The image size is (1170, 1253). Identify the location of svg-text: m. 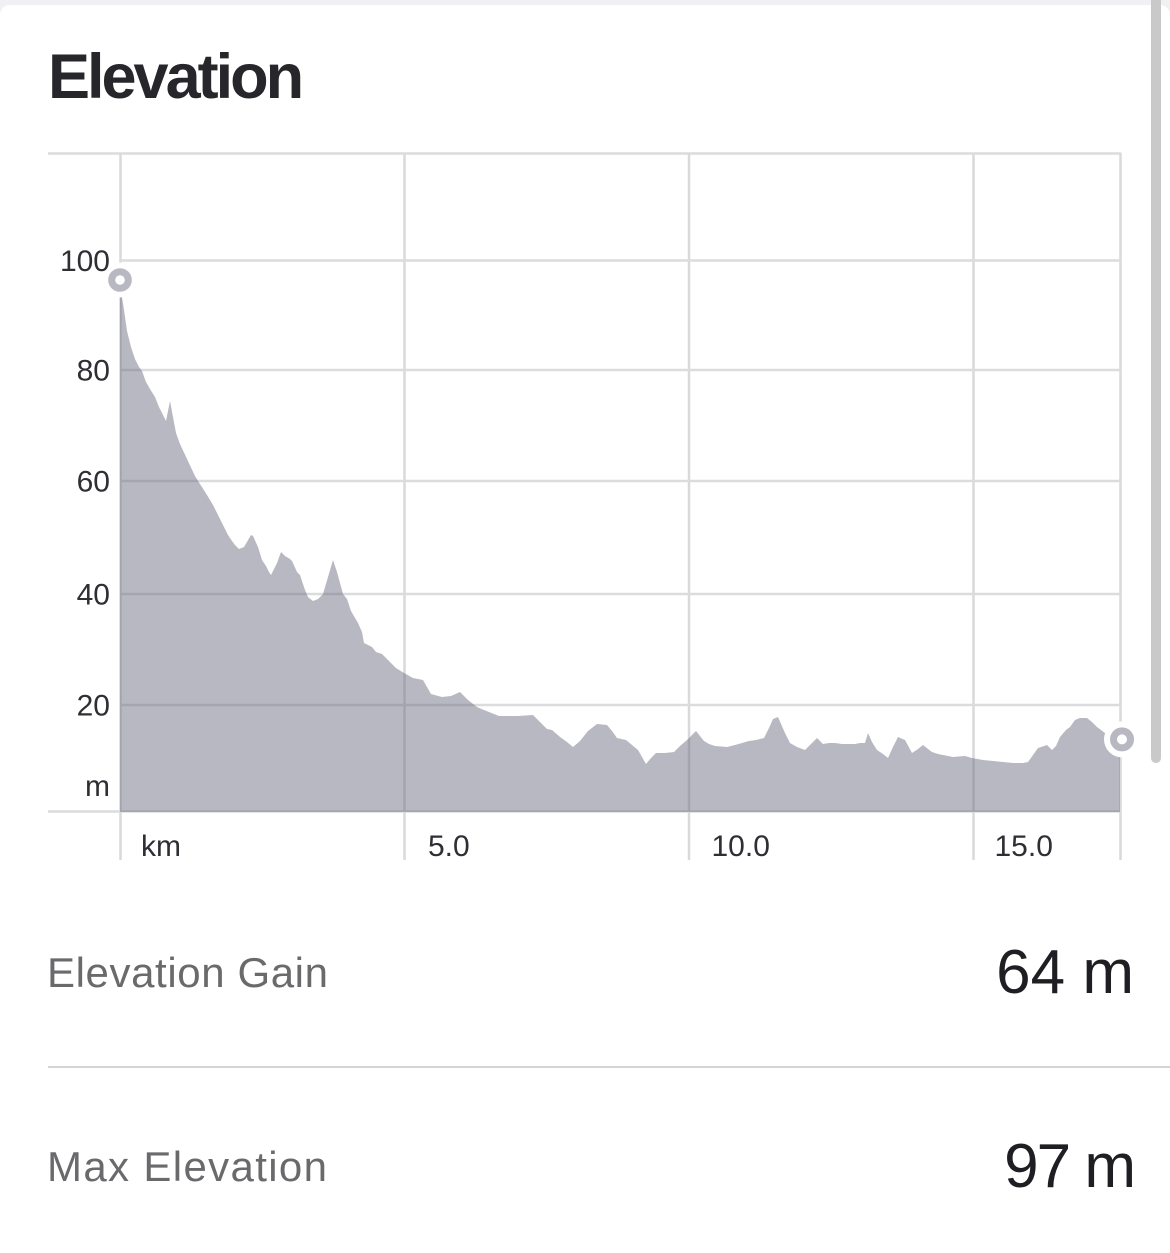
(97, 786).